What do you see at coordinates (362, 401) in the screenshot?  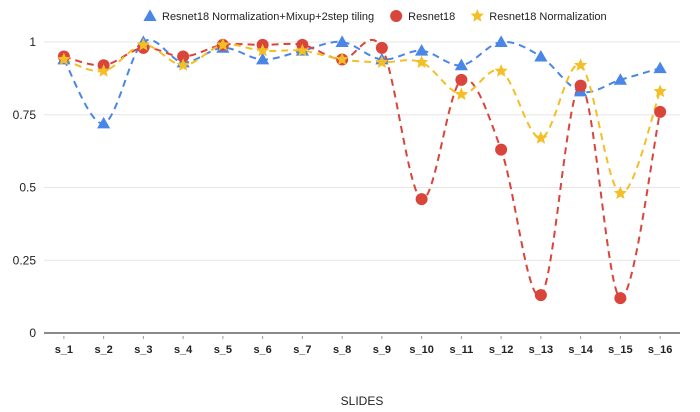 I see `x-axis-title: SLIDES` at bounding box center [362, 401].